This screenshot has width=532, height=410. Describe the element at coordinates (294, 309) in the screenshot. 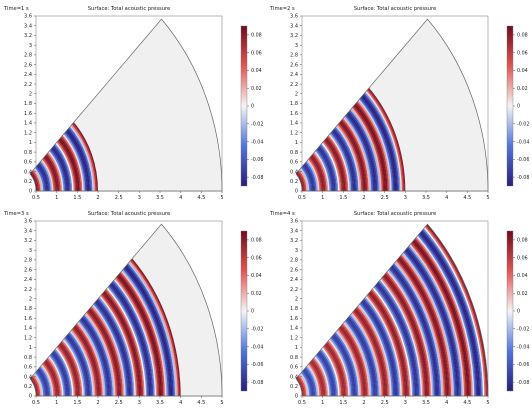

I see `y-tick-label: 1.8` at that location.